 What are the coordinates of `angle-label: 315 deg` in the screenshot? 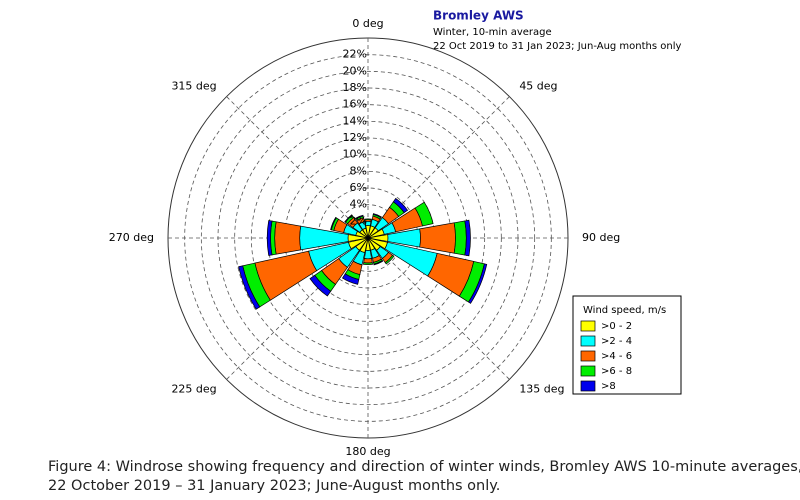 It's located at (193, 86).